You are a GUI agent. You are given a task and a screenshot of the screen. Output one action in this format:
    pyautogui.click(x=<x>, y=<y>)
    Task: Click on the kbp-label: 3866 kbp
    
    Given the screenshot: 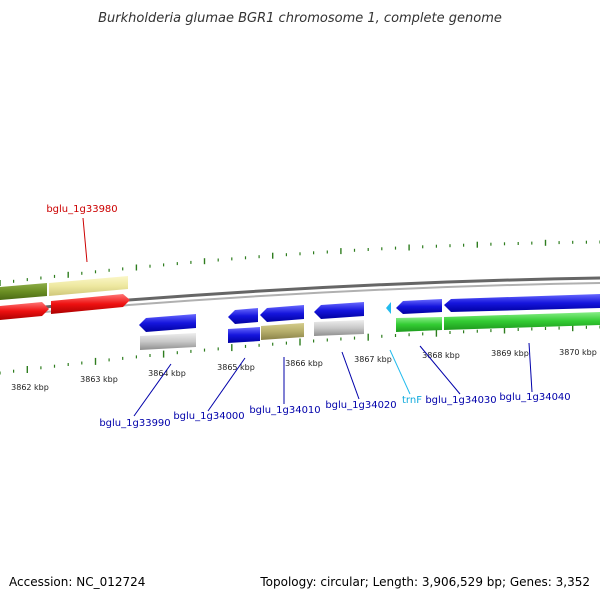 What is the action you would take?
    pyautogui.click(x=304, y=363)
    